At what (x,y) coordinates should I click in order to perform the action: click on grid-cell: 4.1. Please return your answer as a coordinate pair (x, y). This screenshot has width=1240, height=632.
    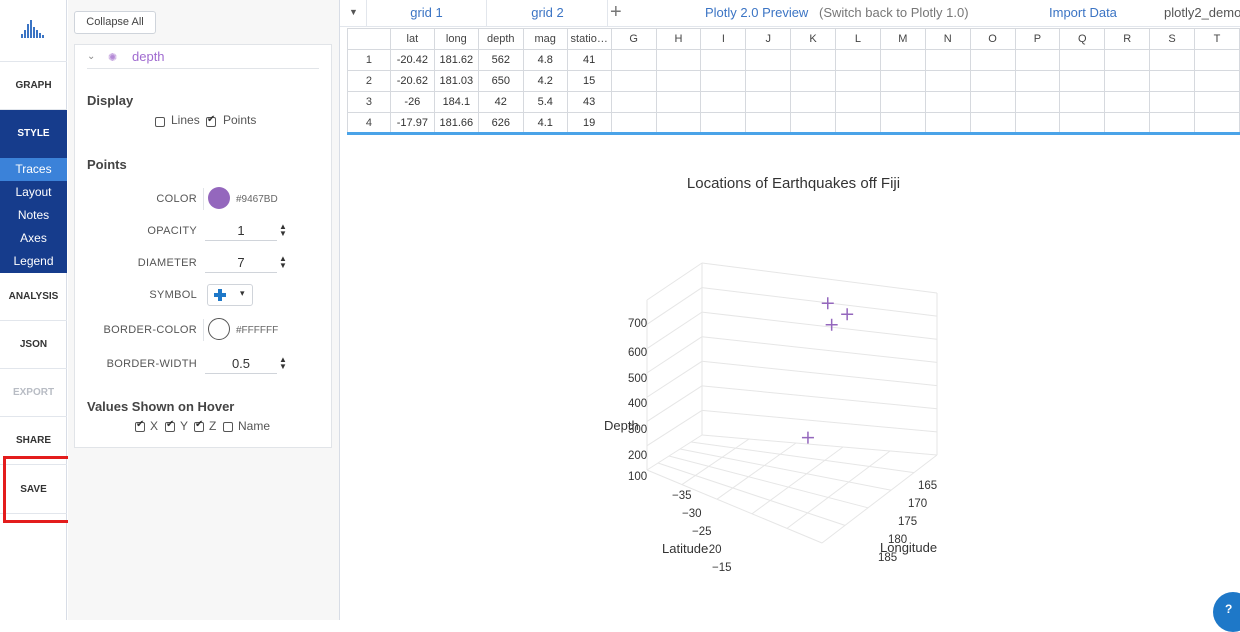
    Looking at the image, I should click on (545, 122).